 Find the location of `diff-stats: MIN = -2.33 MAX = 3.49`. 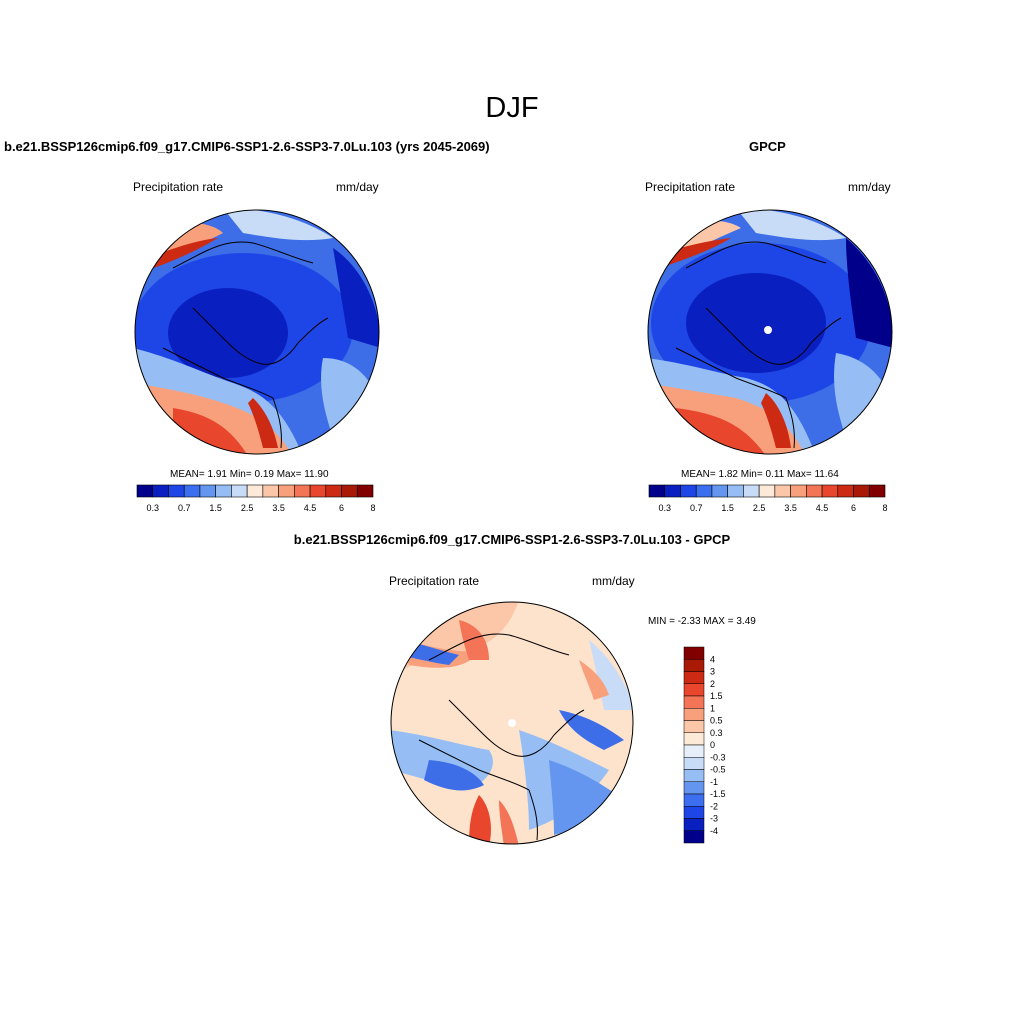

diff-stats: MIN = -2.33 MAX = 3.49 is located at coordinates (702, 621).